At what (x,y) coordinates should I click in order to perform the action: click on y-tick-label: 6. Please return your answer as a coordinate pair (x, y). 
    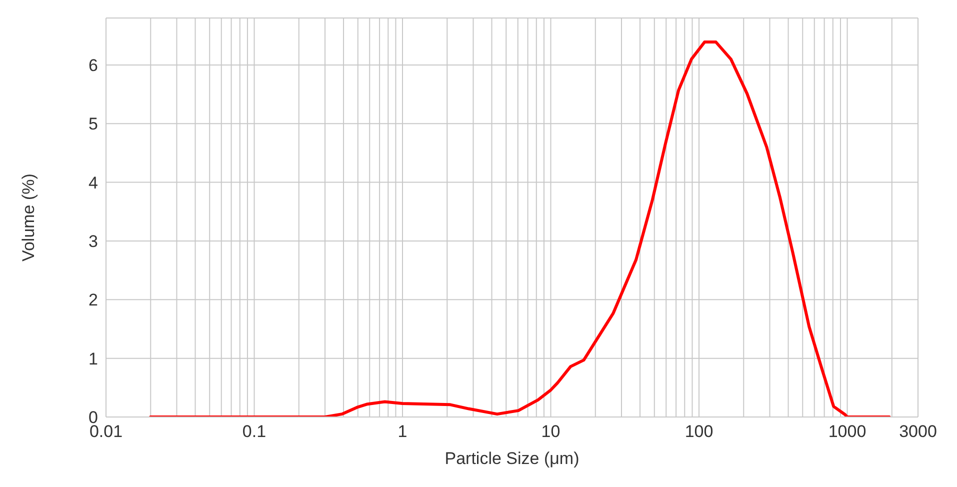
    Looking at the image, I should click on (93, 65).